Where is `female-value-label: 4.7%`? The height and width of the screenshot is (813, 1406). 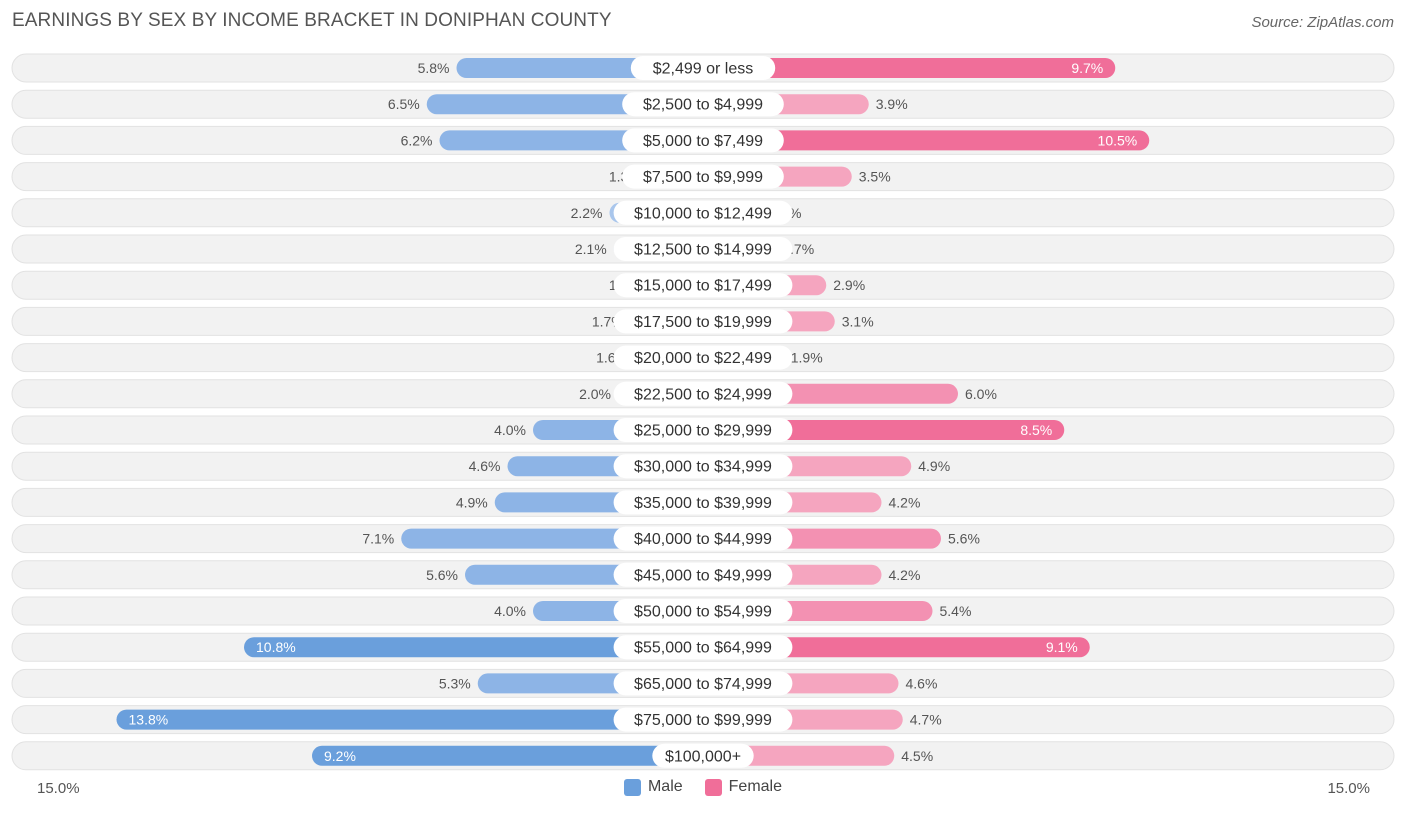 female-value-label: 4.7% is located at coordinates (926, 720).